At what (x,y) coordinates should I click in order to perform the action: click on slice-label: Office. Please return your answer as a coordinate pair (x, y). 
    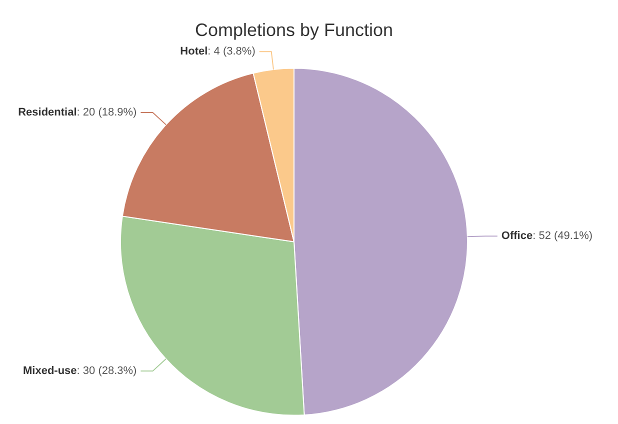
    Looking at the image, I should click on (517, 236).